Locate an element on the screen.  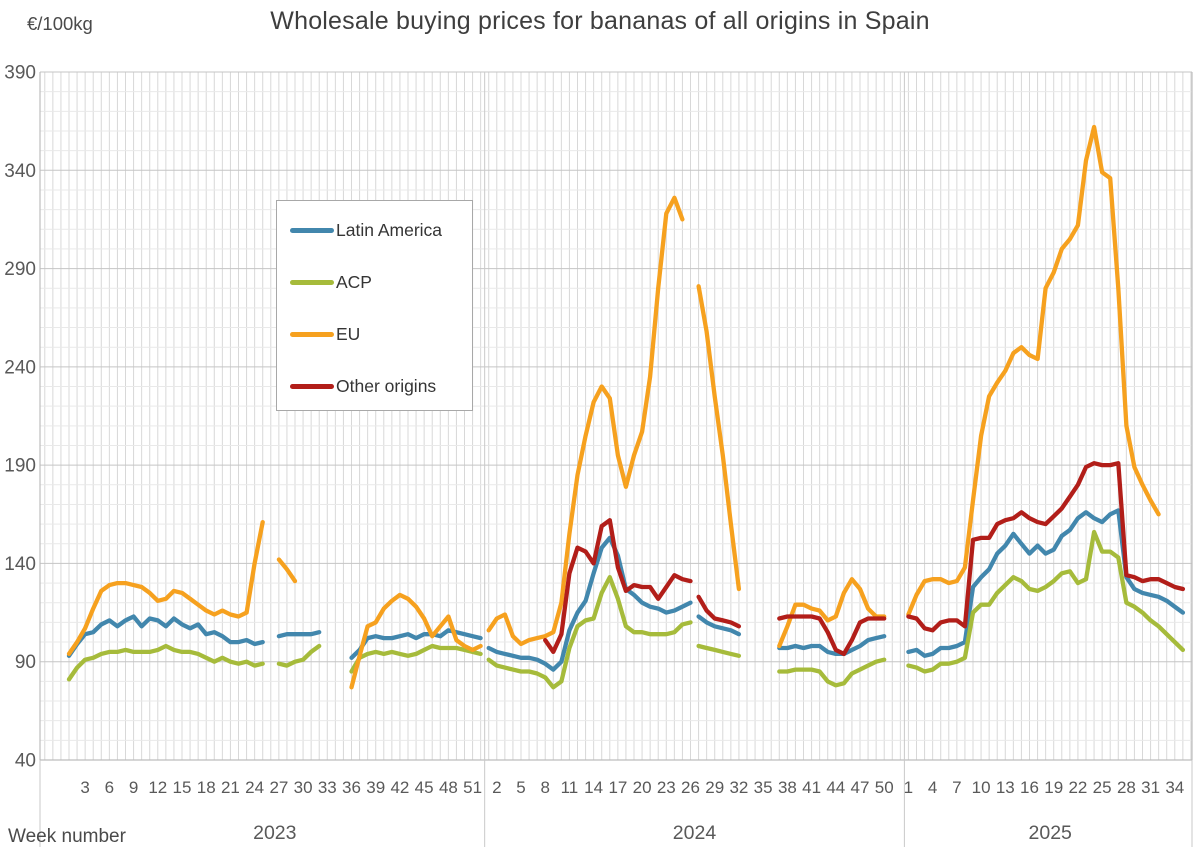
week-tick-label: 13 is located at coordinates (1005, 787).